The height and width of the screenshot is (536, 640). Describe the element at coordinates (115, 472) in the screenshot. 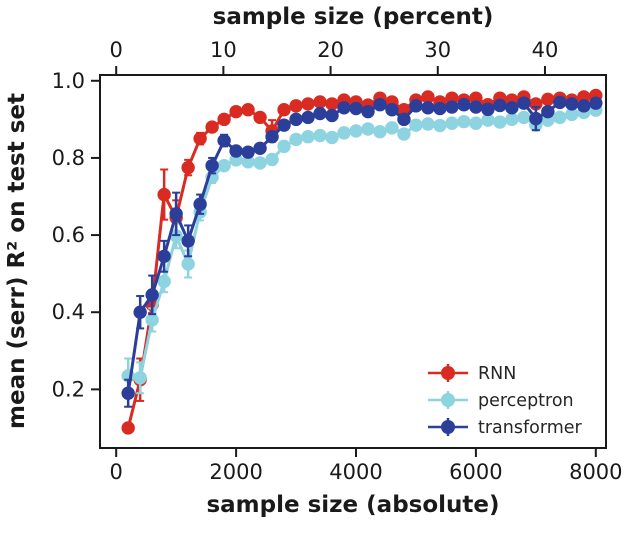

I see `bottom-tick-label: 0` at that location.